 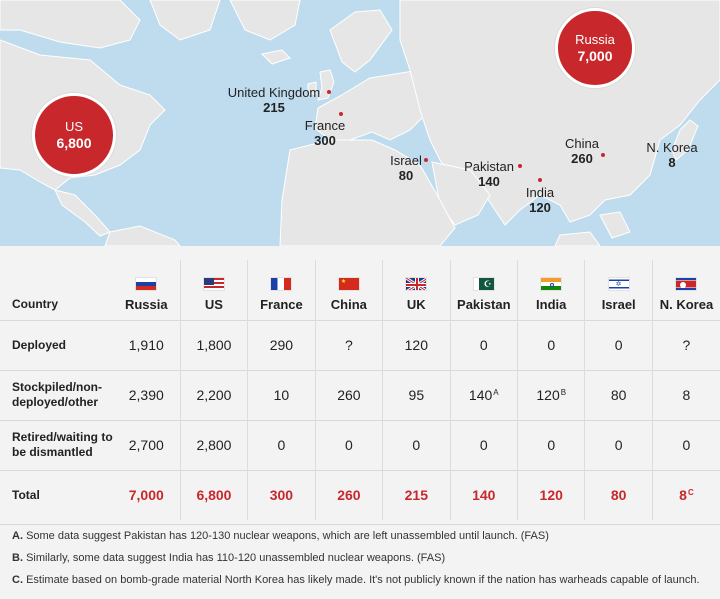 What do you see at coordinates (672, 147) in the screenshot?
I see `map-label-nkorea-name: N. Korea` at bounding box center [672, 147].